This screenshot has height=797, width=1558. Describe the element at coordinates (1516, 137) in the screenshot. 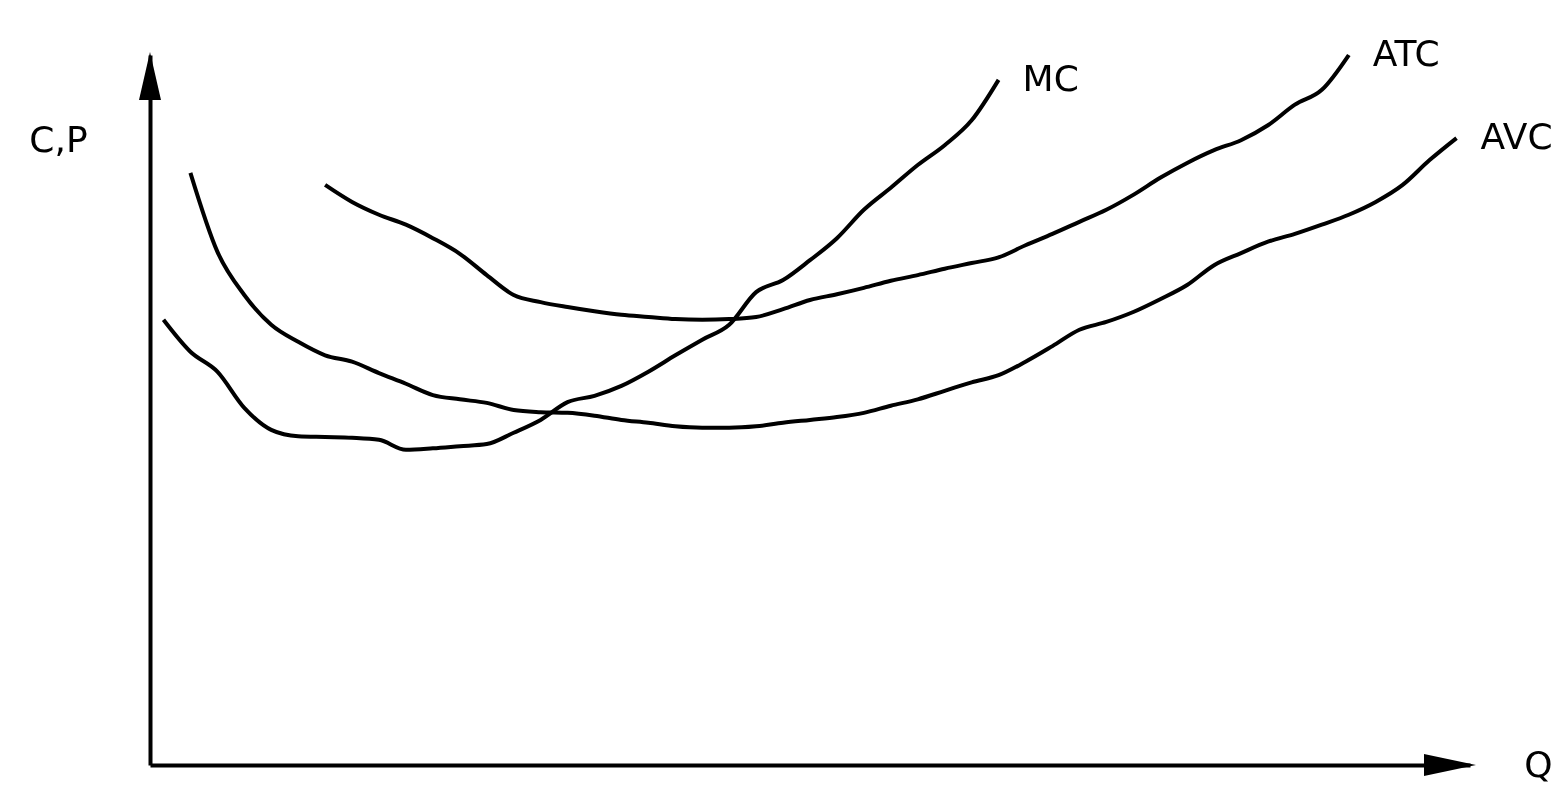

I see `series-label: AVC` at that location.